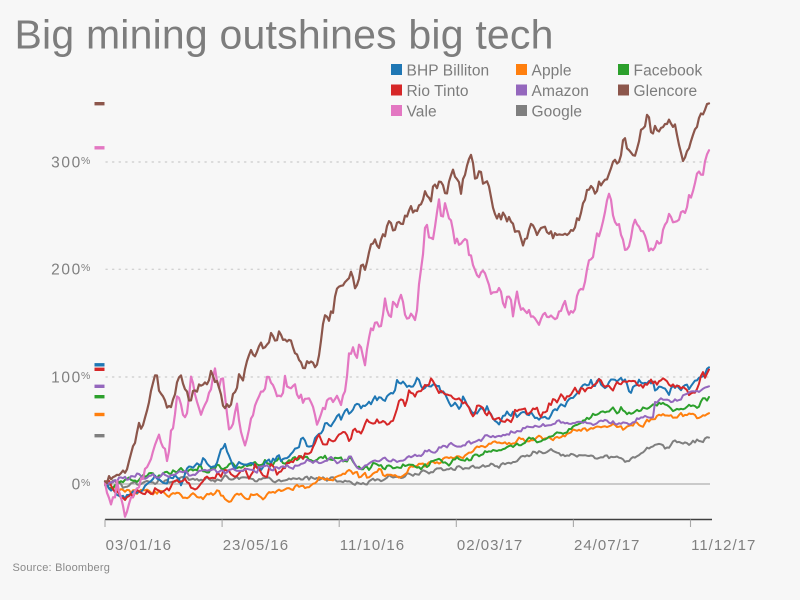 The width and height of the screenshot is (800, 600). I want to click on svg-text: 0, so click(77, 484).